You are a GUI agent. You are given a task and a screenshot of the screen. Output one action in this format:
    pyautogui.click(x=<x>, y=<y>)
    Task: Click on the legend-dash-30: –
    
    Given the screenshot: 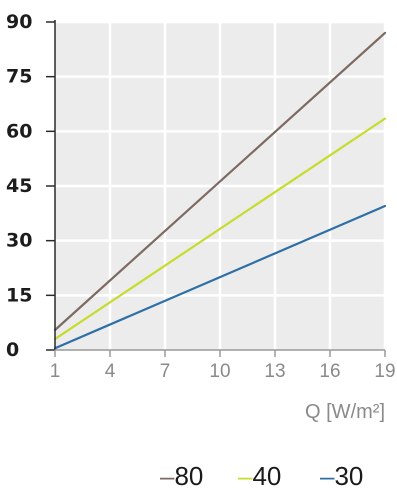 What is the action you would take?
    pyautogui.click(x=327, y=476)
    